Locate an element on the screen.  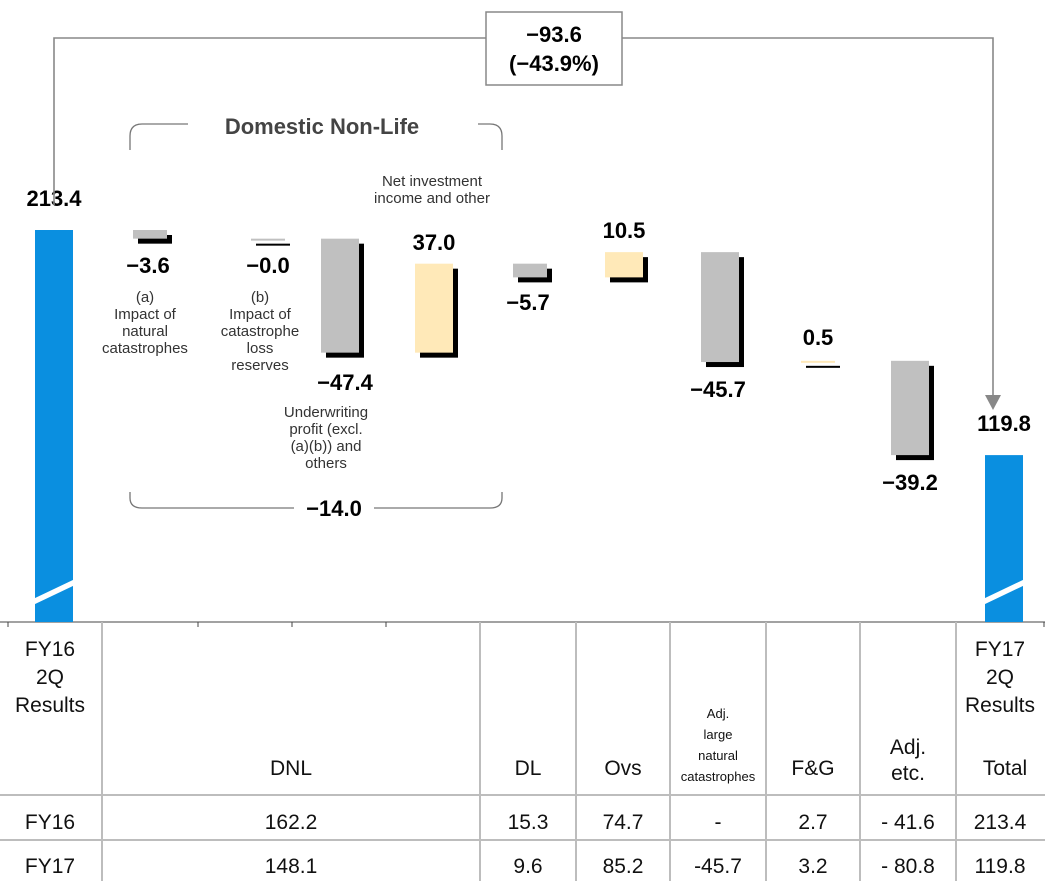
table-header-fg: F&G is located at coordinates (812, 768).